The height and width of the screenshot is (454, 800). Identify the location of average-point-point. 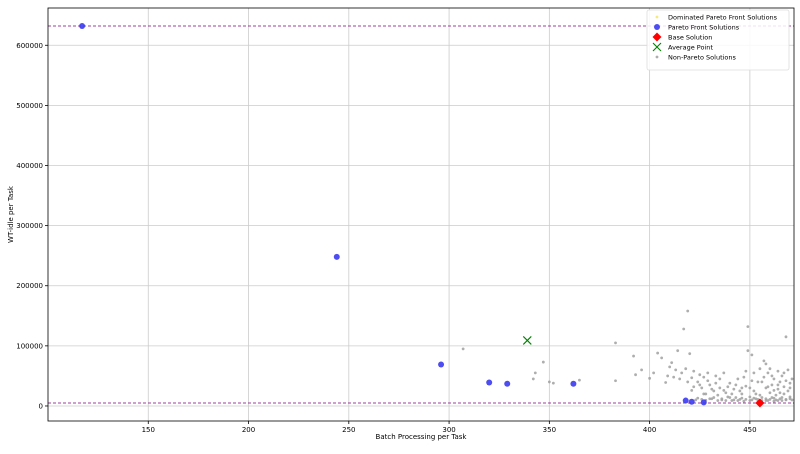
(527, 340).